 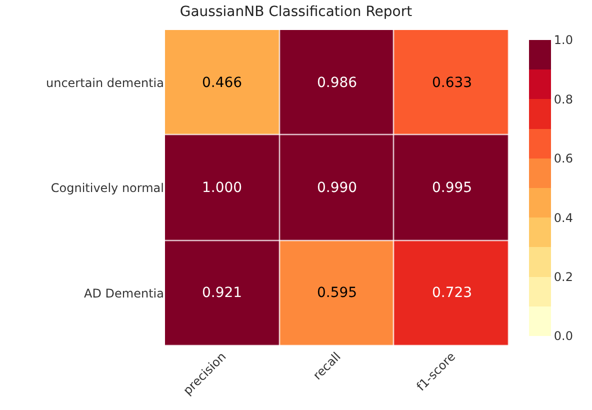 What do you see at coordinates (563, 277) in the screenshot?
I see `color-bar-label: 0.2` at bounding box center [563, 277].